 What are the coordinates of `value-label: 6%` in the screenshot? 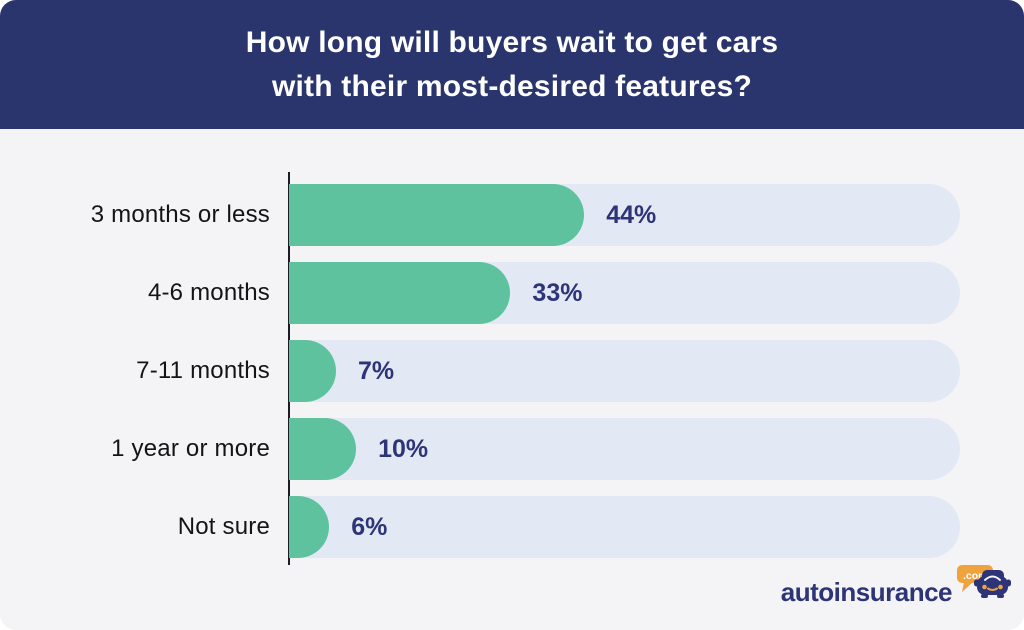 It's located at (369, 527).